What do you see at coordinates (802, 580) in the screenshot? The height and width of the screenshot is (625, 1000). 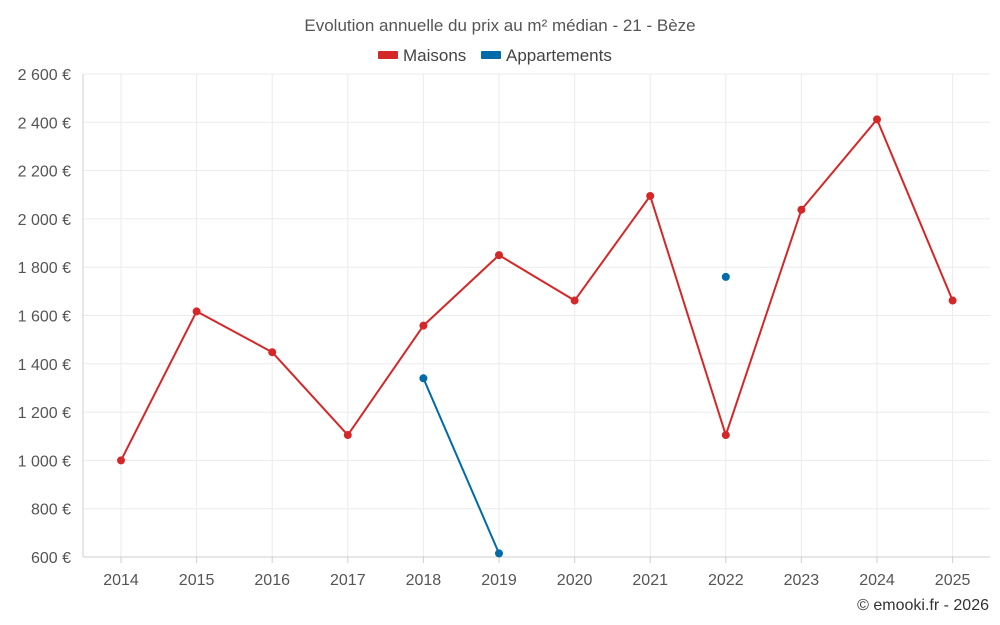 I see `x-tick-label: 2023` at bounding box center [802, 580].